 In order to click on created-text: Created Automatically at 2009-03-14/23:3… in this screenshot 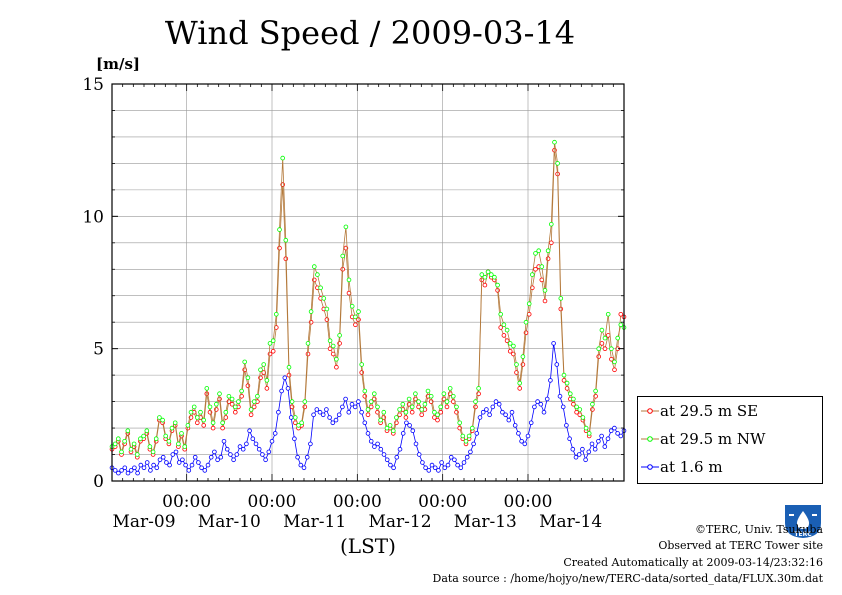, I will do `click(693, 562)`.